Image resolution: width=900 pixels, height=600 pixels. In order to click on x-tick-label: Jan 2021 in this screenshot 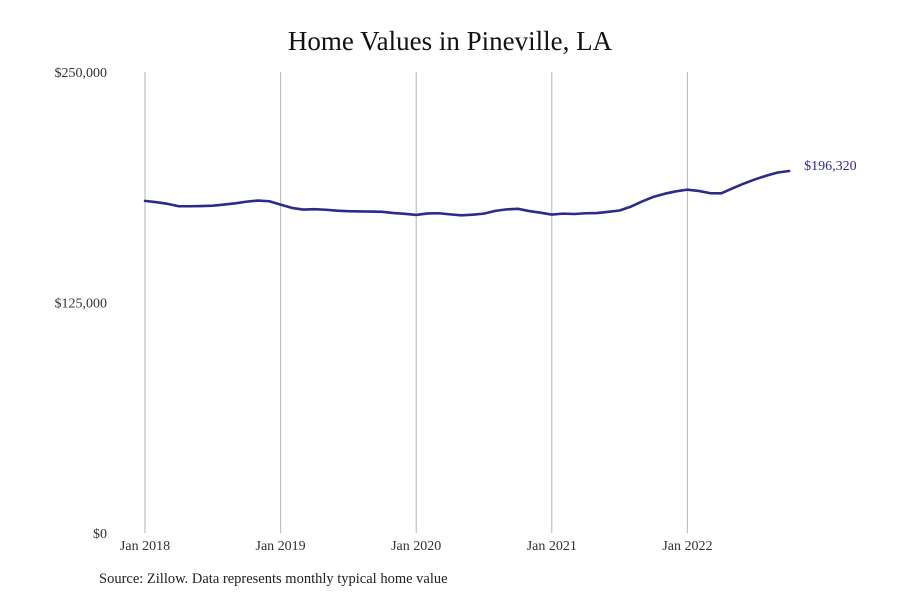, I will do `click(552, 546)`.